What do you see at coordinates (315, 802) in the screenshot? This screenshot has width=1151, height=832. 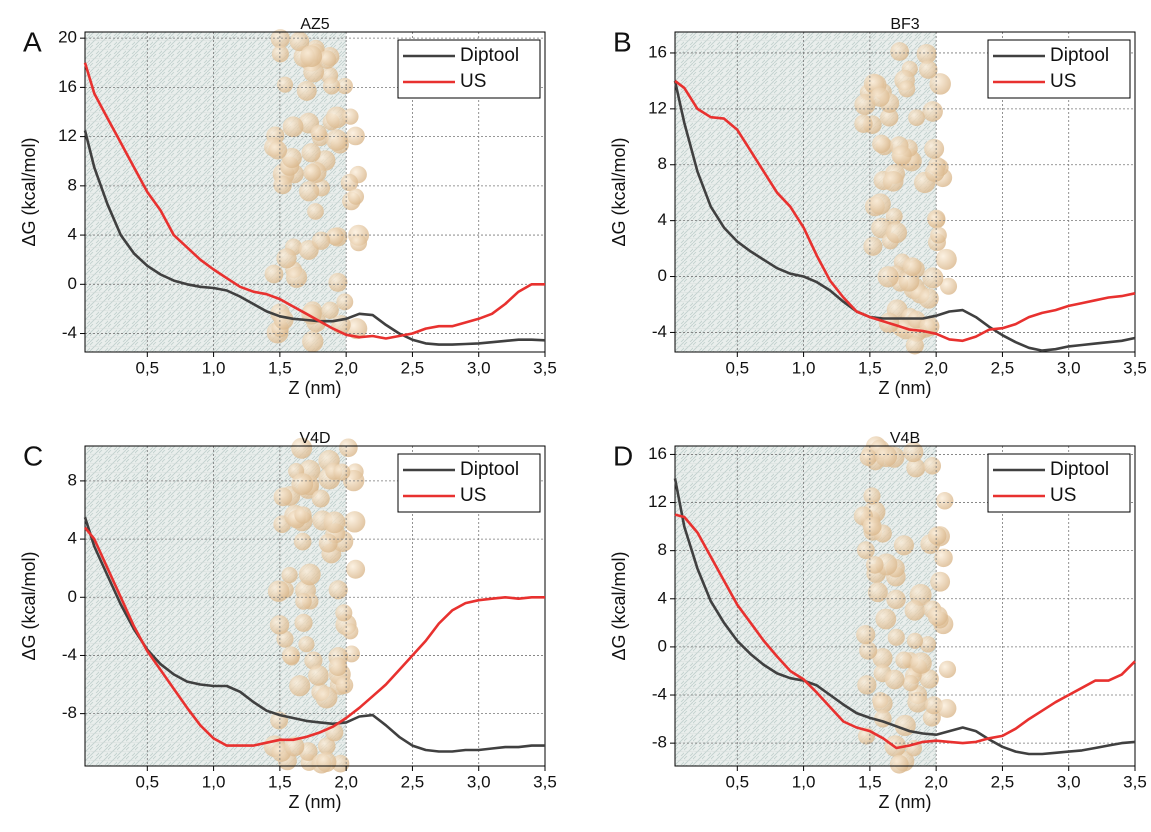 I see `x-axis-label: Z (nm)` at bounding box center [315, 802].